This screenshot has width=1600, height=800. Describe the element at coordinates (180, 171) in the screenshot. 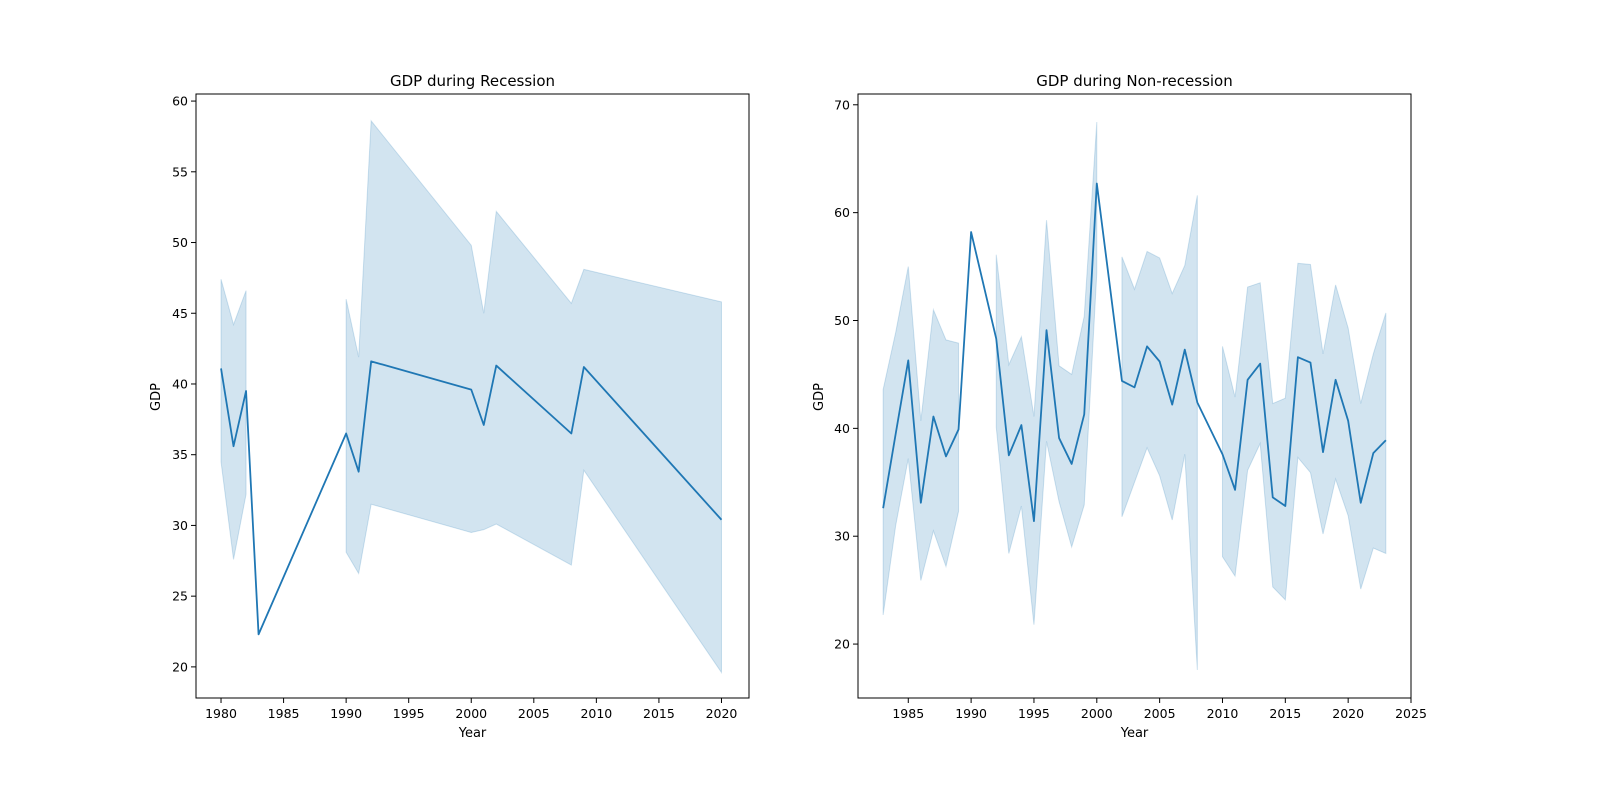

I see `y-tick-label: 55` at that location.